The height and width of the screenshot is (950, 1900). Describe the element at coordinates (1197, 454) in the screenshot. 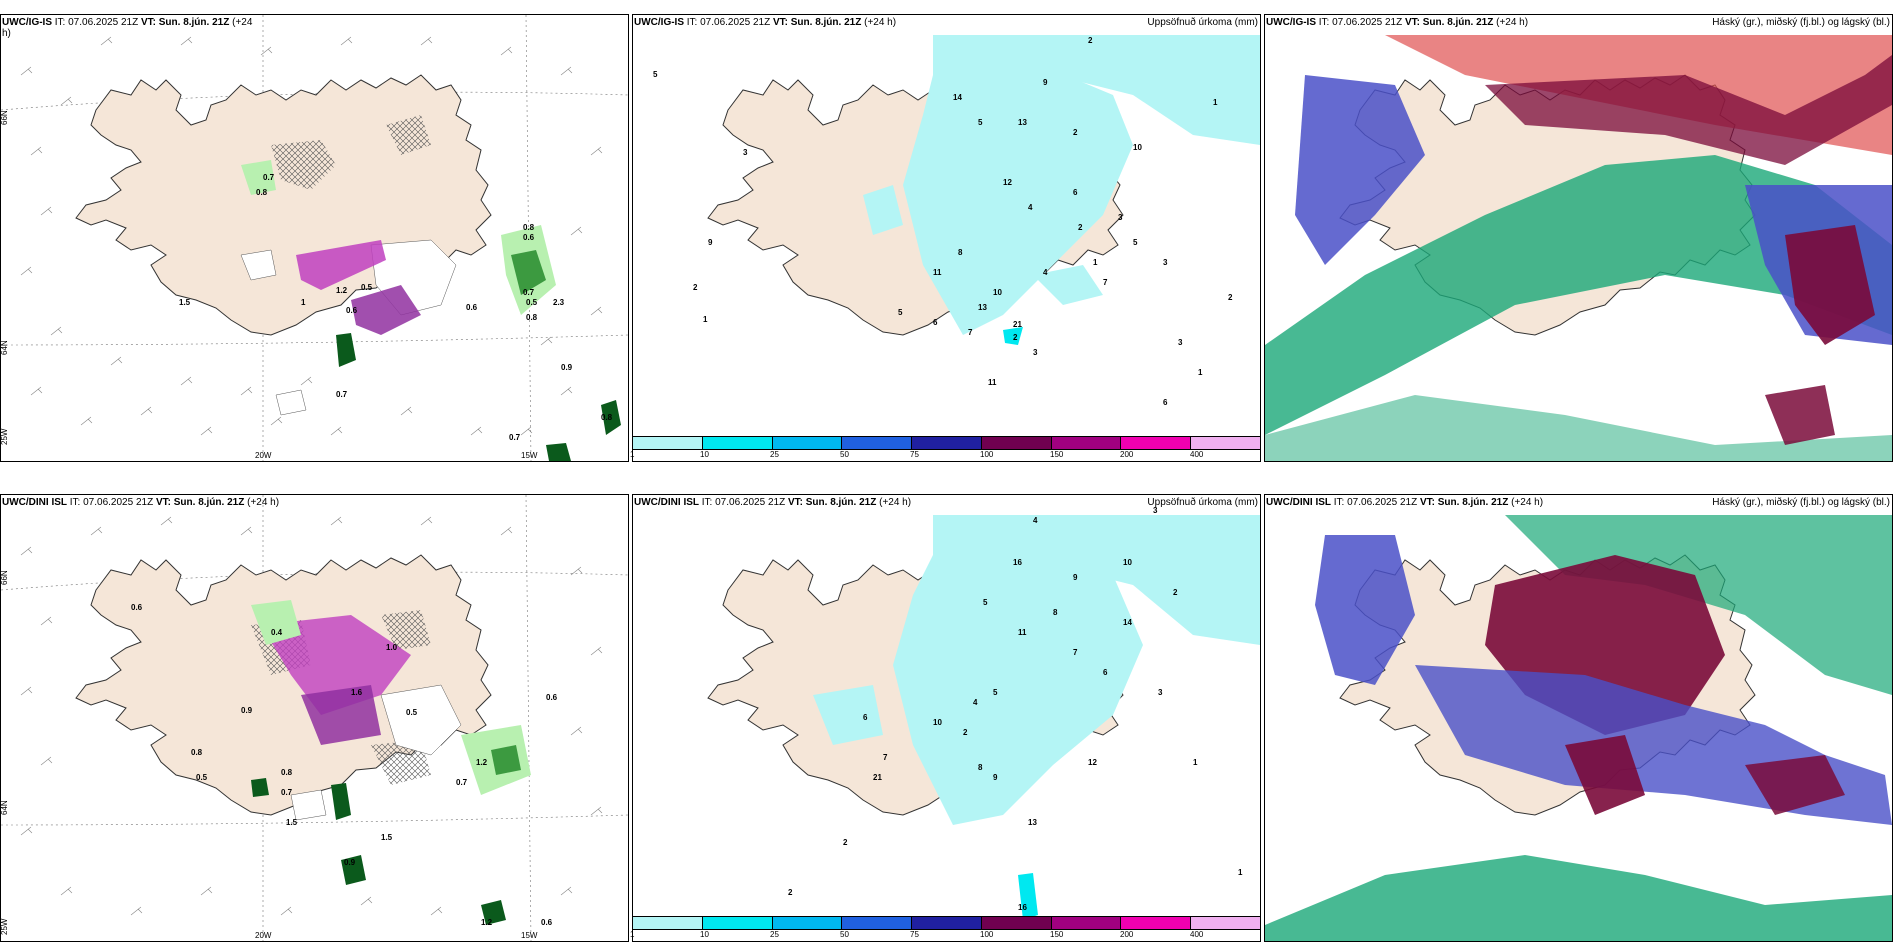

I see `legend-tick: 400` at that location.